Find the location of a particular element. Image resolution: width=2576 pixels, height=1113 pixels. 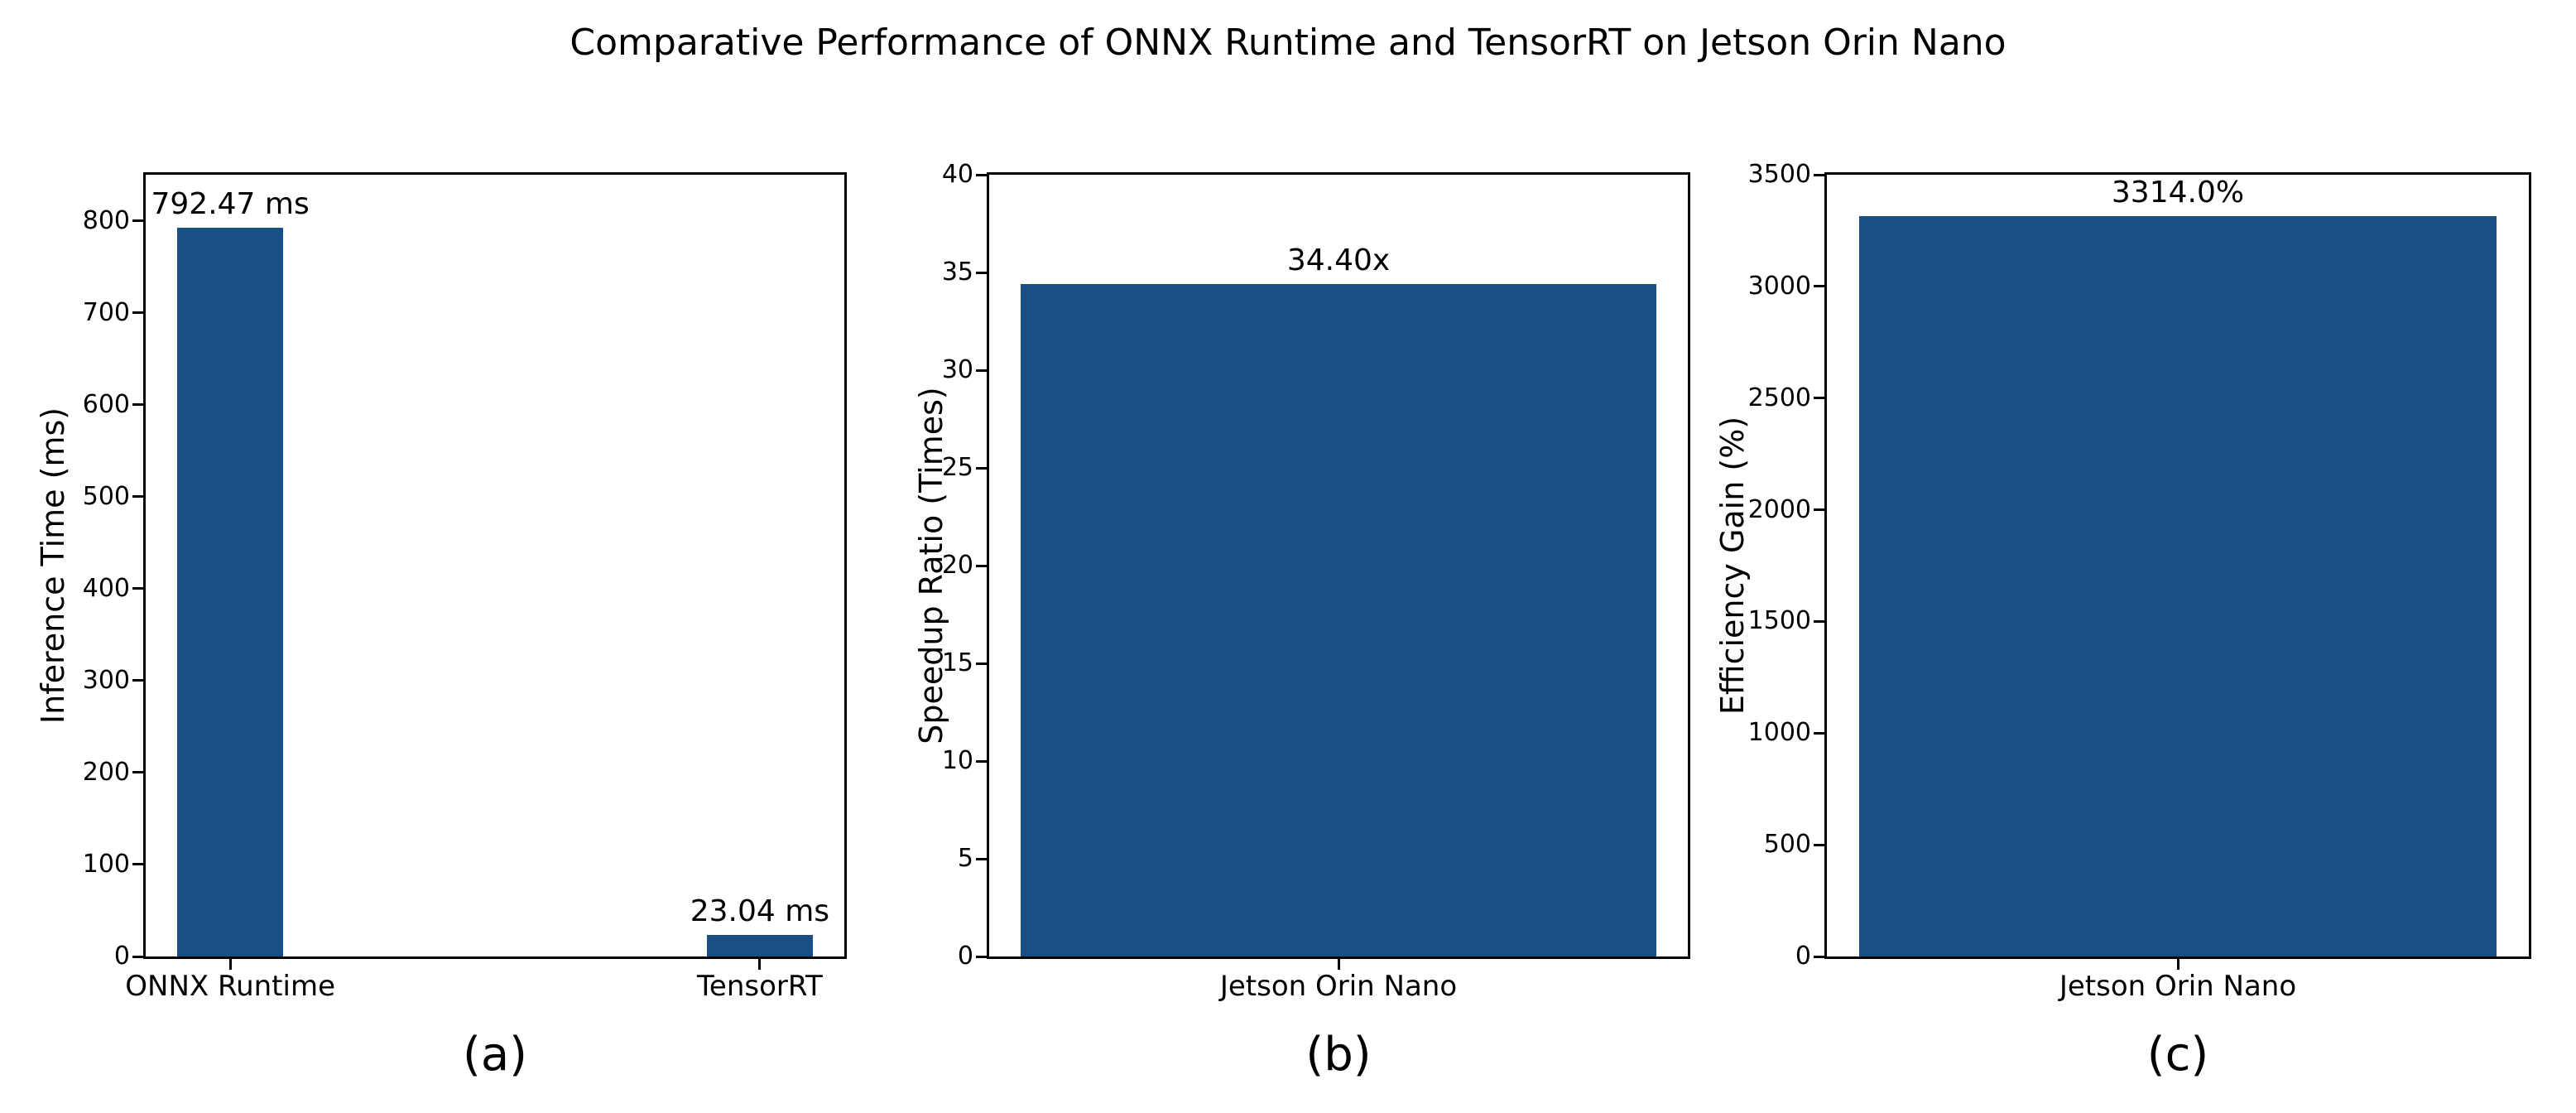

y-tick-label: 35 is located at coordinates (957, 272).